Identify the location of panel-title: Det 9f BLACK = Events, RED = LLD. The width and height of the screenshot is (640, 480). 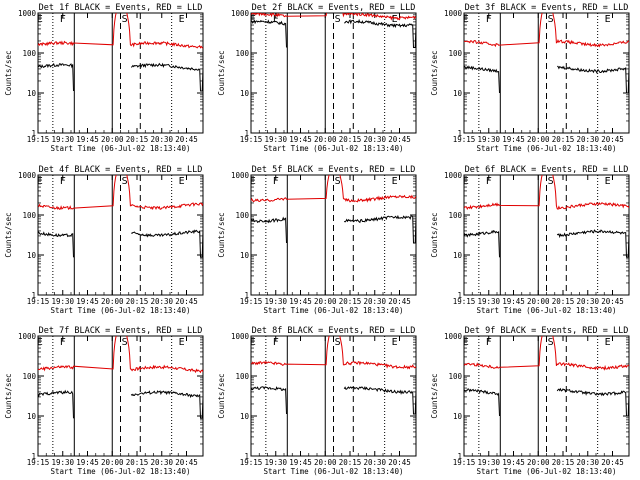
(547, 331).